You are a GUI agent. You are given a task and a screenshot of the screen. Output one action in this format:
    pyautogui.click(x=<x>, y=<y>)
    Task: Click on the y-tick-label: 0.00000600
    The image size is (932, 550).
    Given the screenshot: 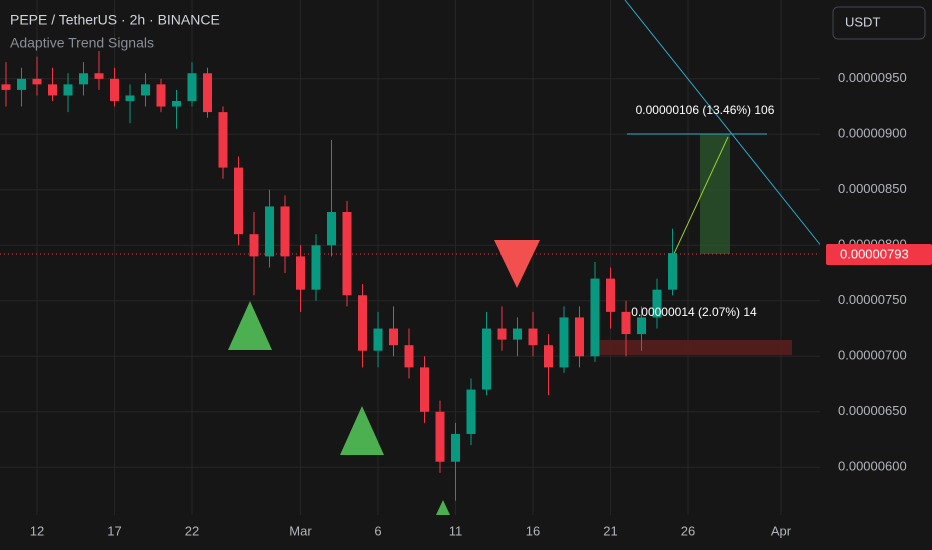 What is the action you would take?
    pyautogui.click(x=872, y=466)
    